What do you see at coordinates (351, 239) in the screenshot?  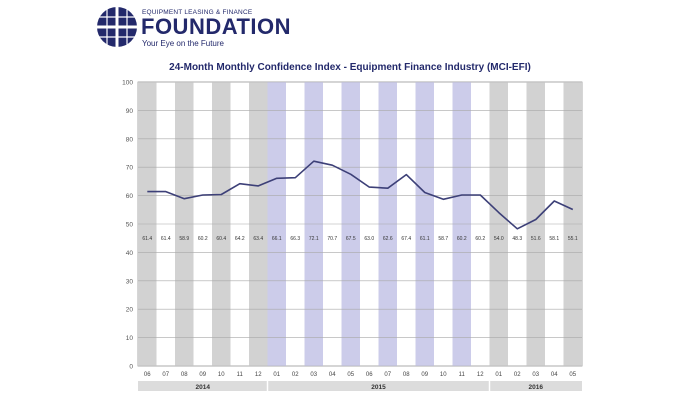 I see `data-label: 67.5` at bounding box center [351, 239].